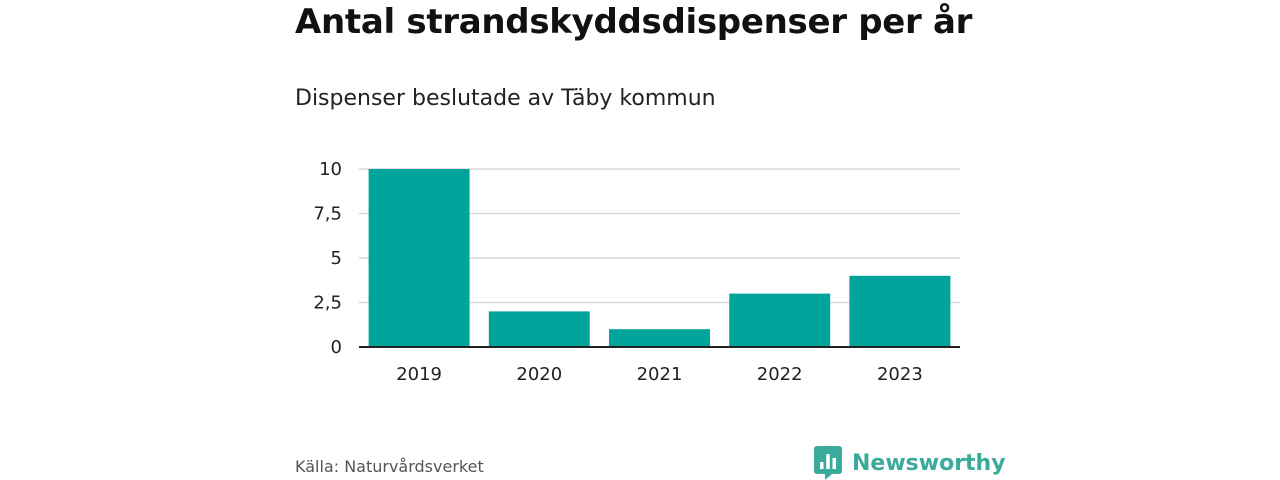 Image resolution: width=1280 pixels, height=480 pixels. Describe the element at coordinates (780, 374) in the screenshot. I see `x-tick-label: 2022` at that location.